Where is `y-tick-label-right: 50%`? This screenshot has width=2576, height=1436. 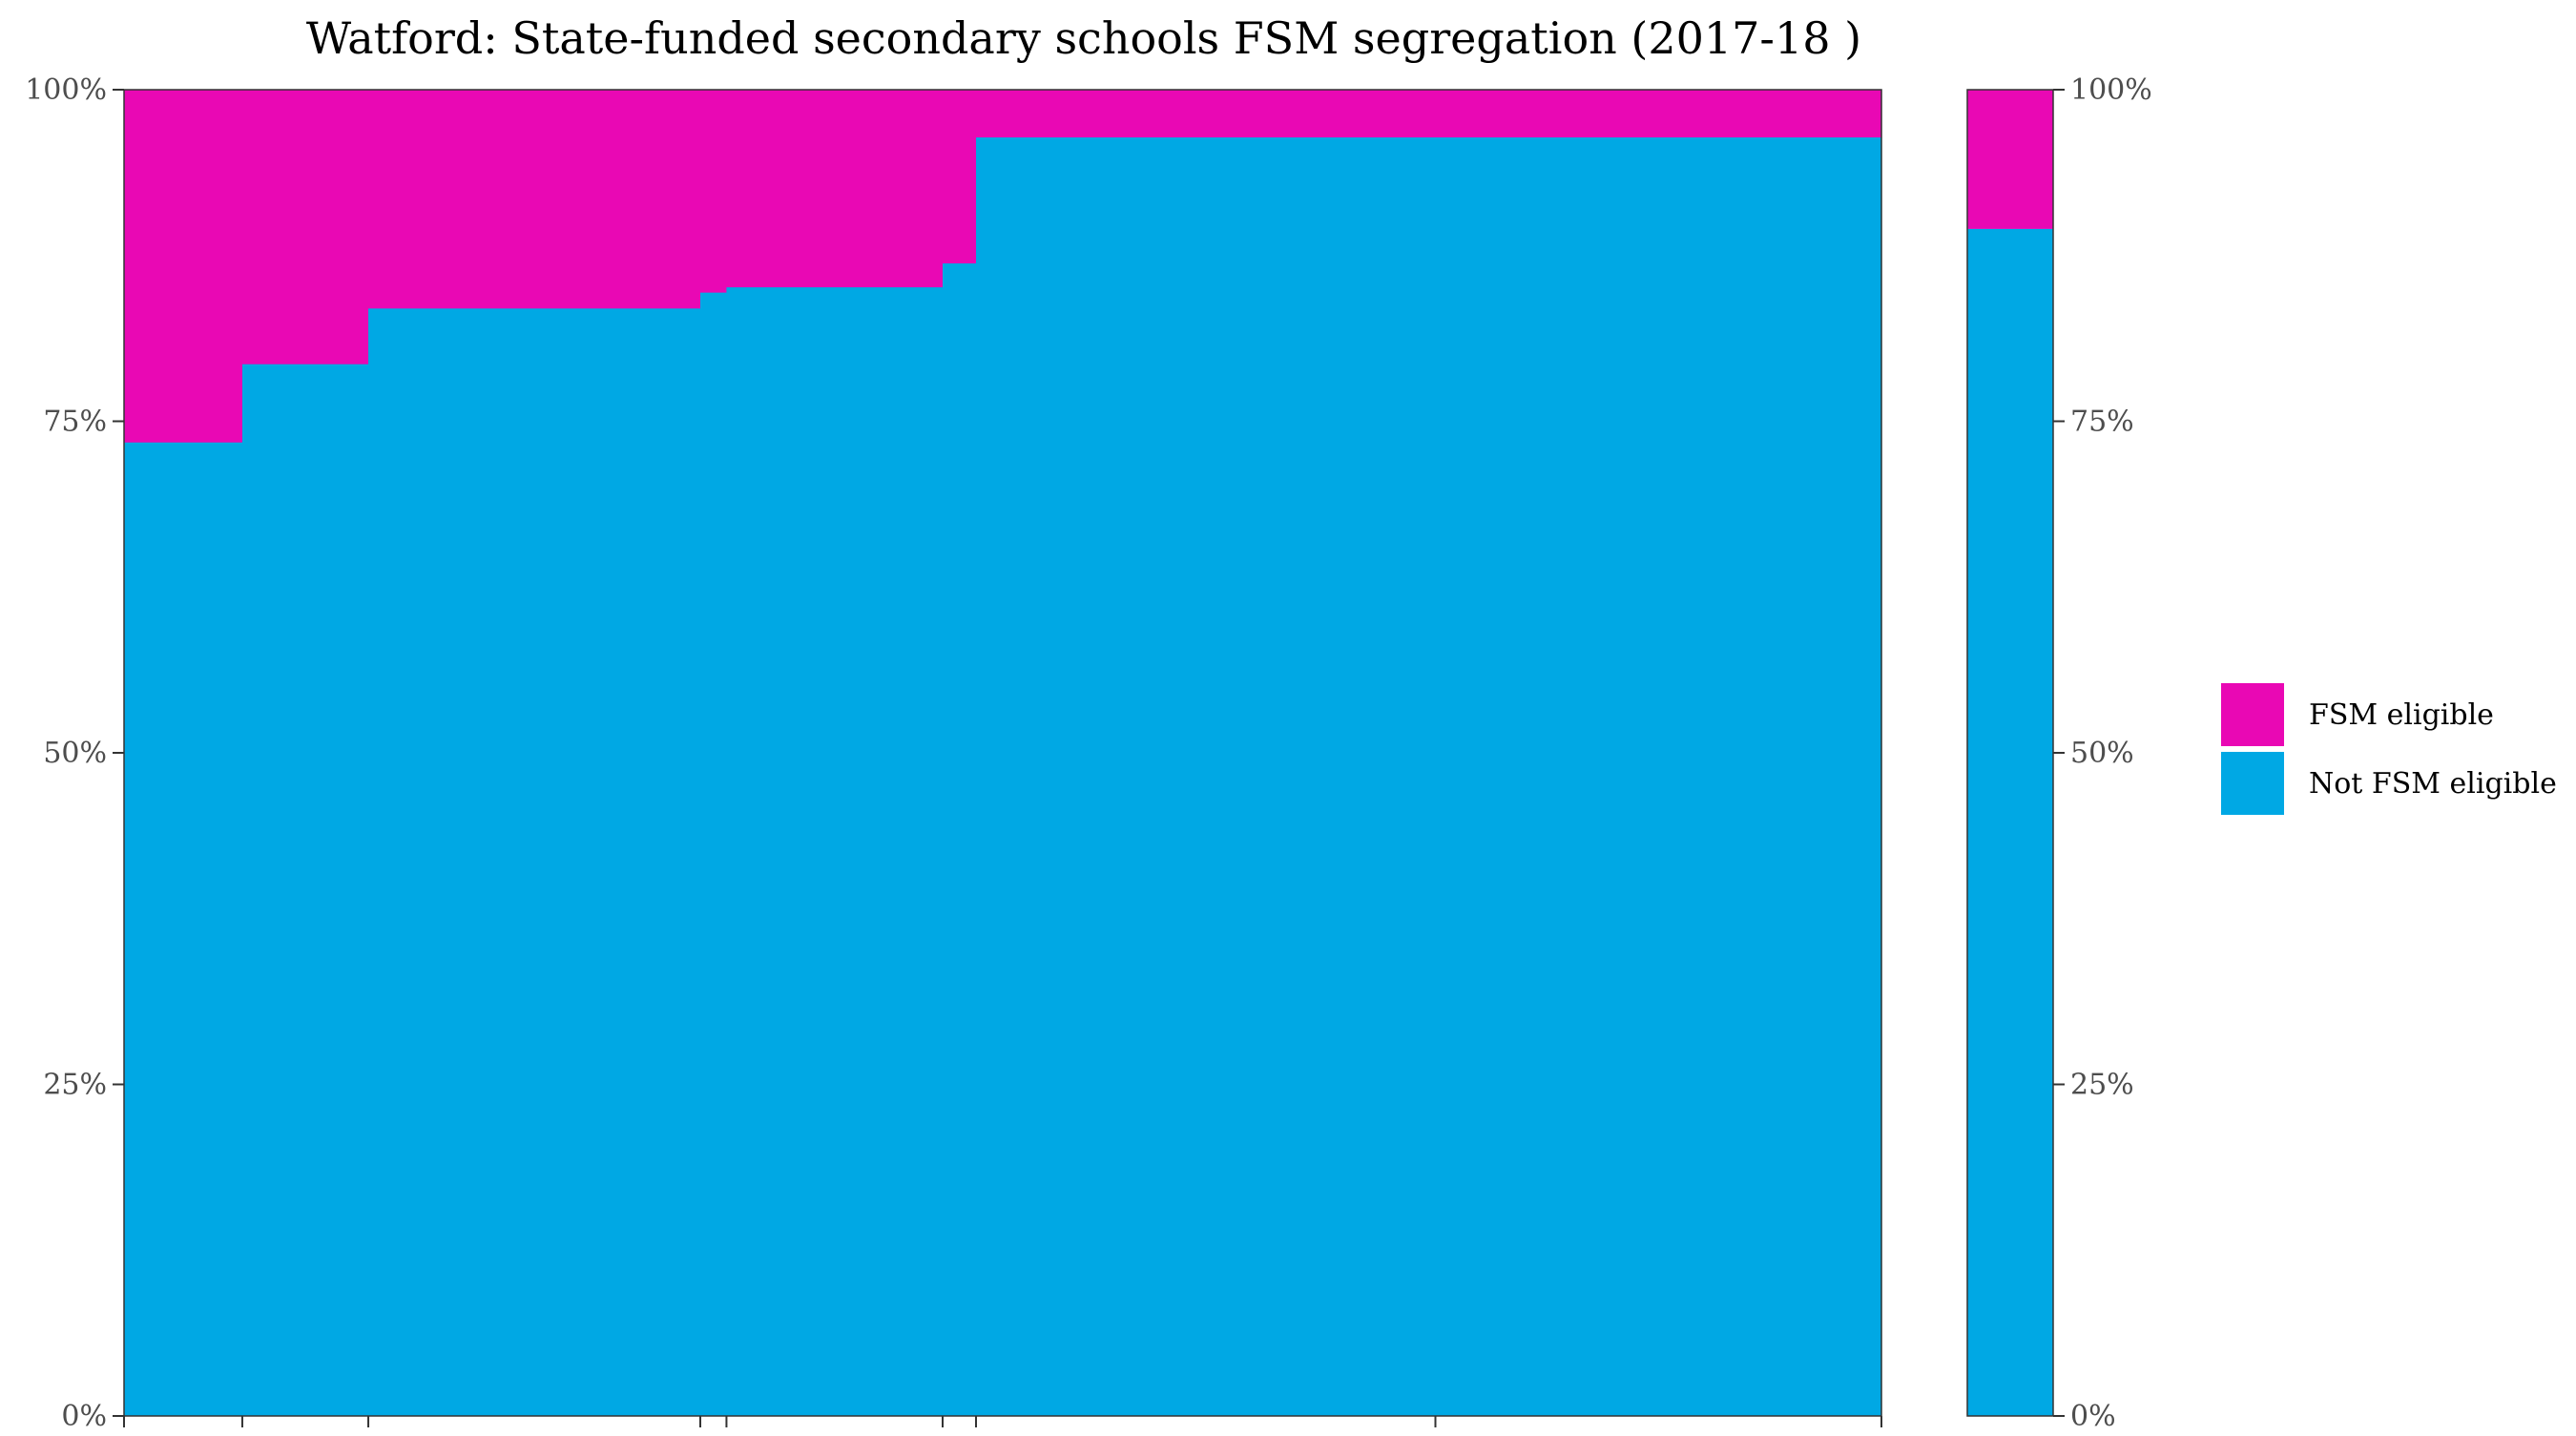 y-tick-label-right: 50% is located at coordinates (2102, 753).